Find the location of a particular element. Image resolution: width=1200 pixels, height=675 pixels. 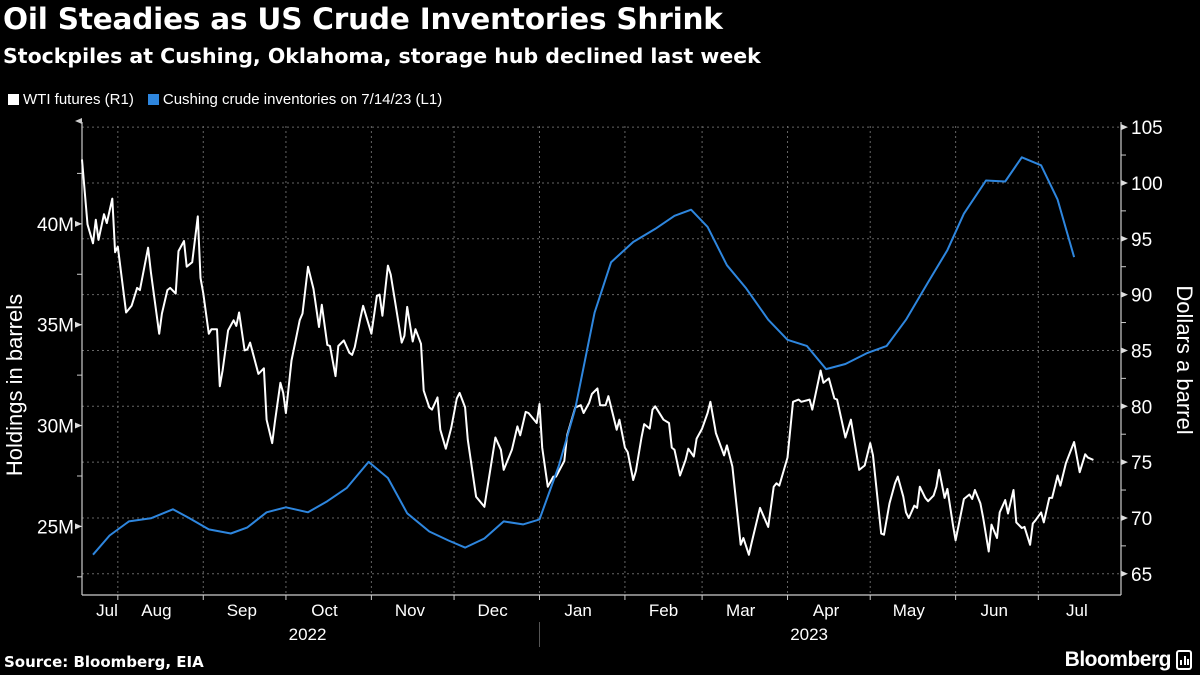

legend-swatch-cushing is located at coordinates (153, 99).